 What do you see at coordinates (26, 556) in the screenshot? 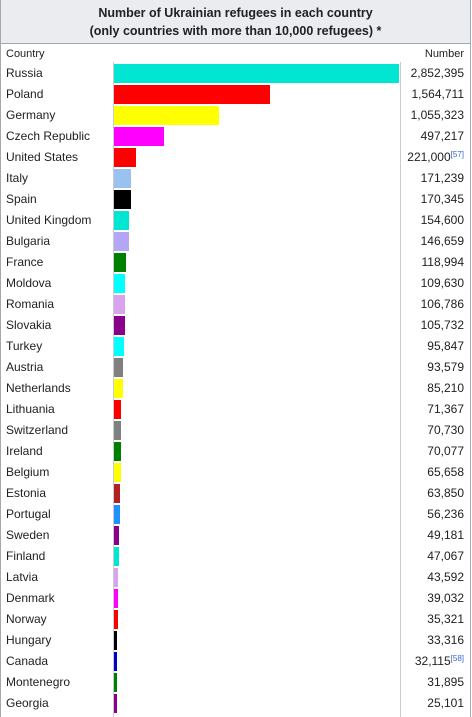
I see `country-label: Finland` at bounding box center [26, 556].